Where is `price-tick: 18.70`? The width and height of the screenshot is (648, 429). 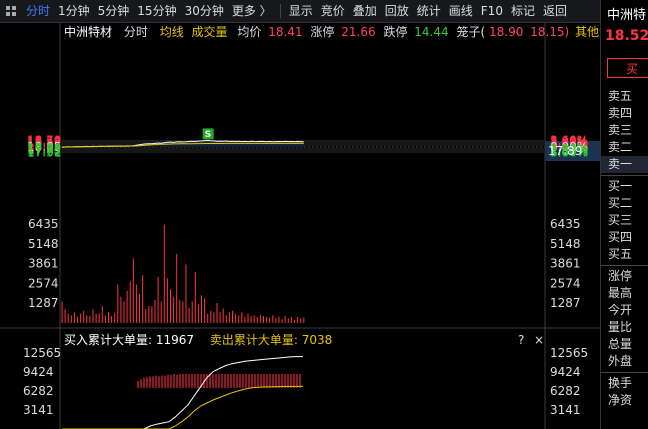
price-tick: 18.70 is located at coordinates (44, 141).